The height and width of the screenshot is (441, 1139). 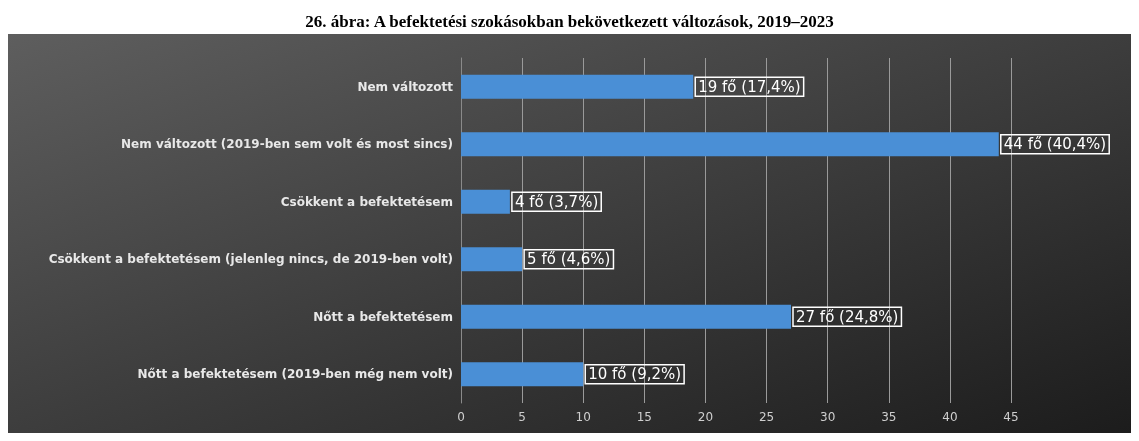 What do you see at coordinates (705, 417) in the screenshot?
I see `x-tick-label: 20` at bounding box center [705, 417].